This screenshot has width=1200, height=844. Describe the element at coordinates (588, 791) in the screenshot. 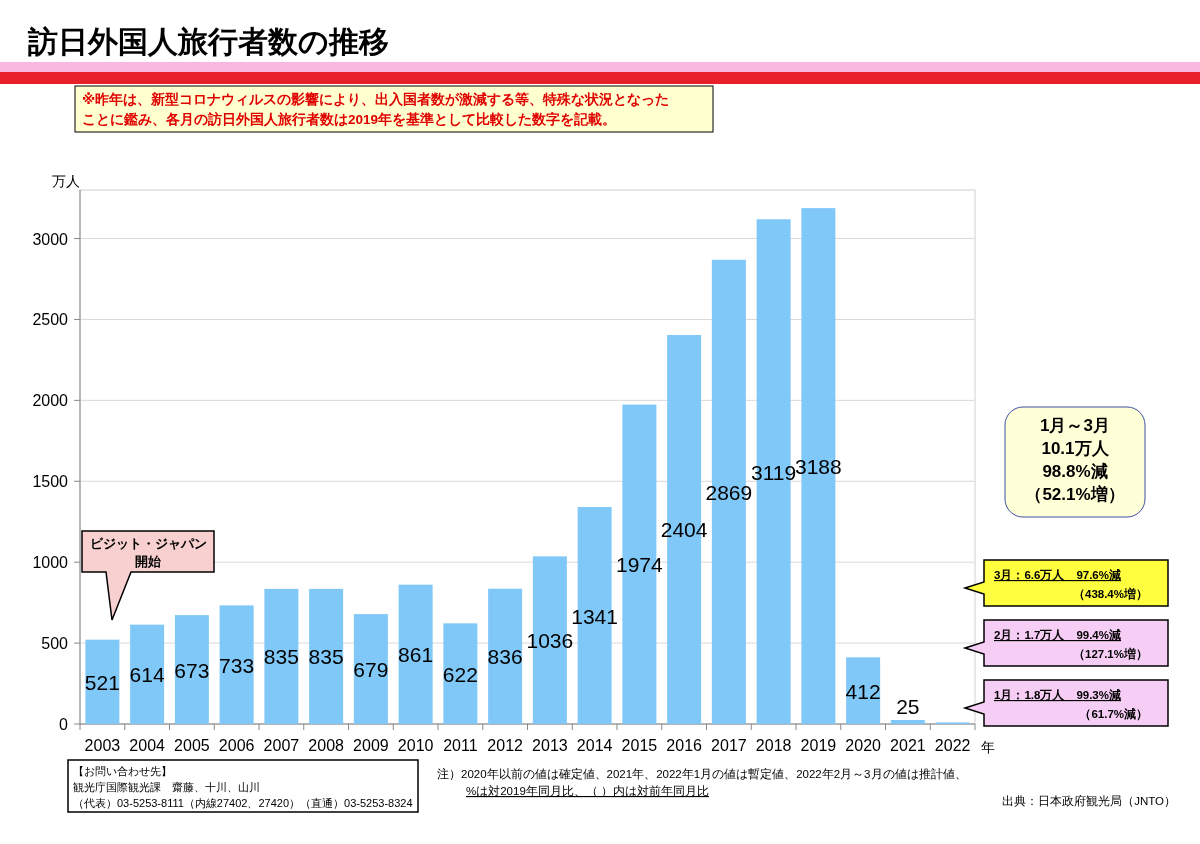

I see `text: %は対2019年同月比、（ ）内は対前年同月比` at that location.